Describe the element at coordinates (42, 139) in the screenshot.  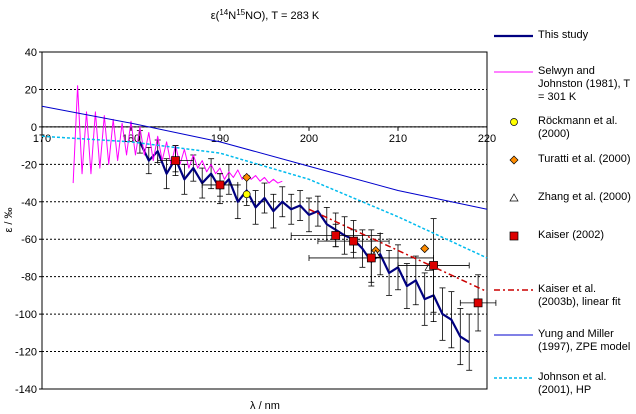
I see `x-tick-label: 170` at that location.